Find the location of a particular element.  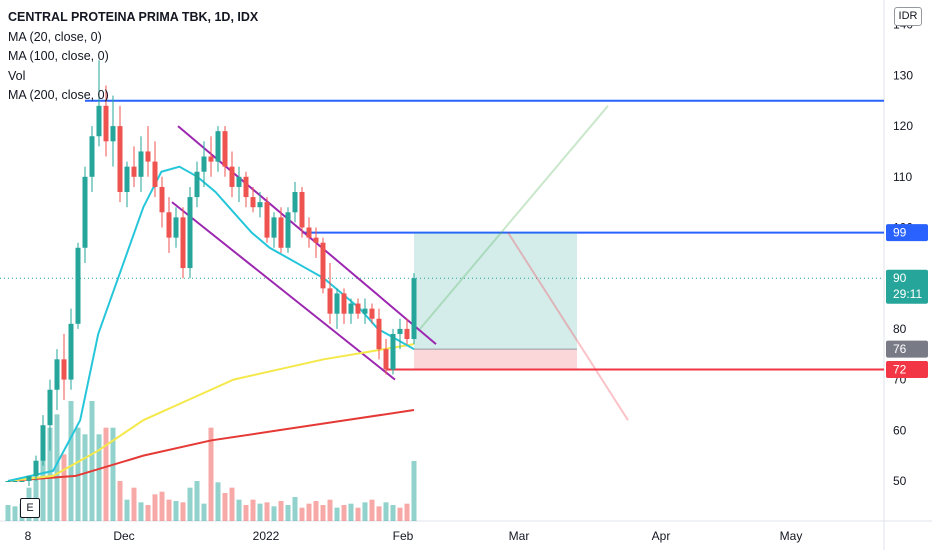

legend-ma100: MA (100, close, 0) is located at coordinates (58, 56).